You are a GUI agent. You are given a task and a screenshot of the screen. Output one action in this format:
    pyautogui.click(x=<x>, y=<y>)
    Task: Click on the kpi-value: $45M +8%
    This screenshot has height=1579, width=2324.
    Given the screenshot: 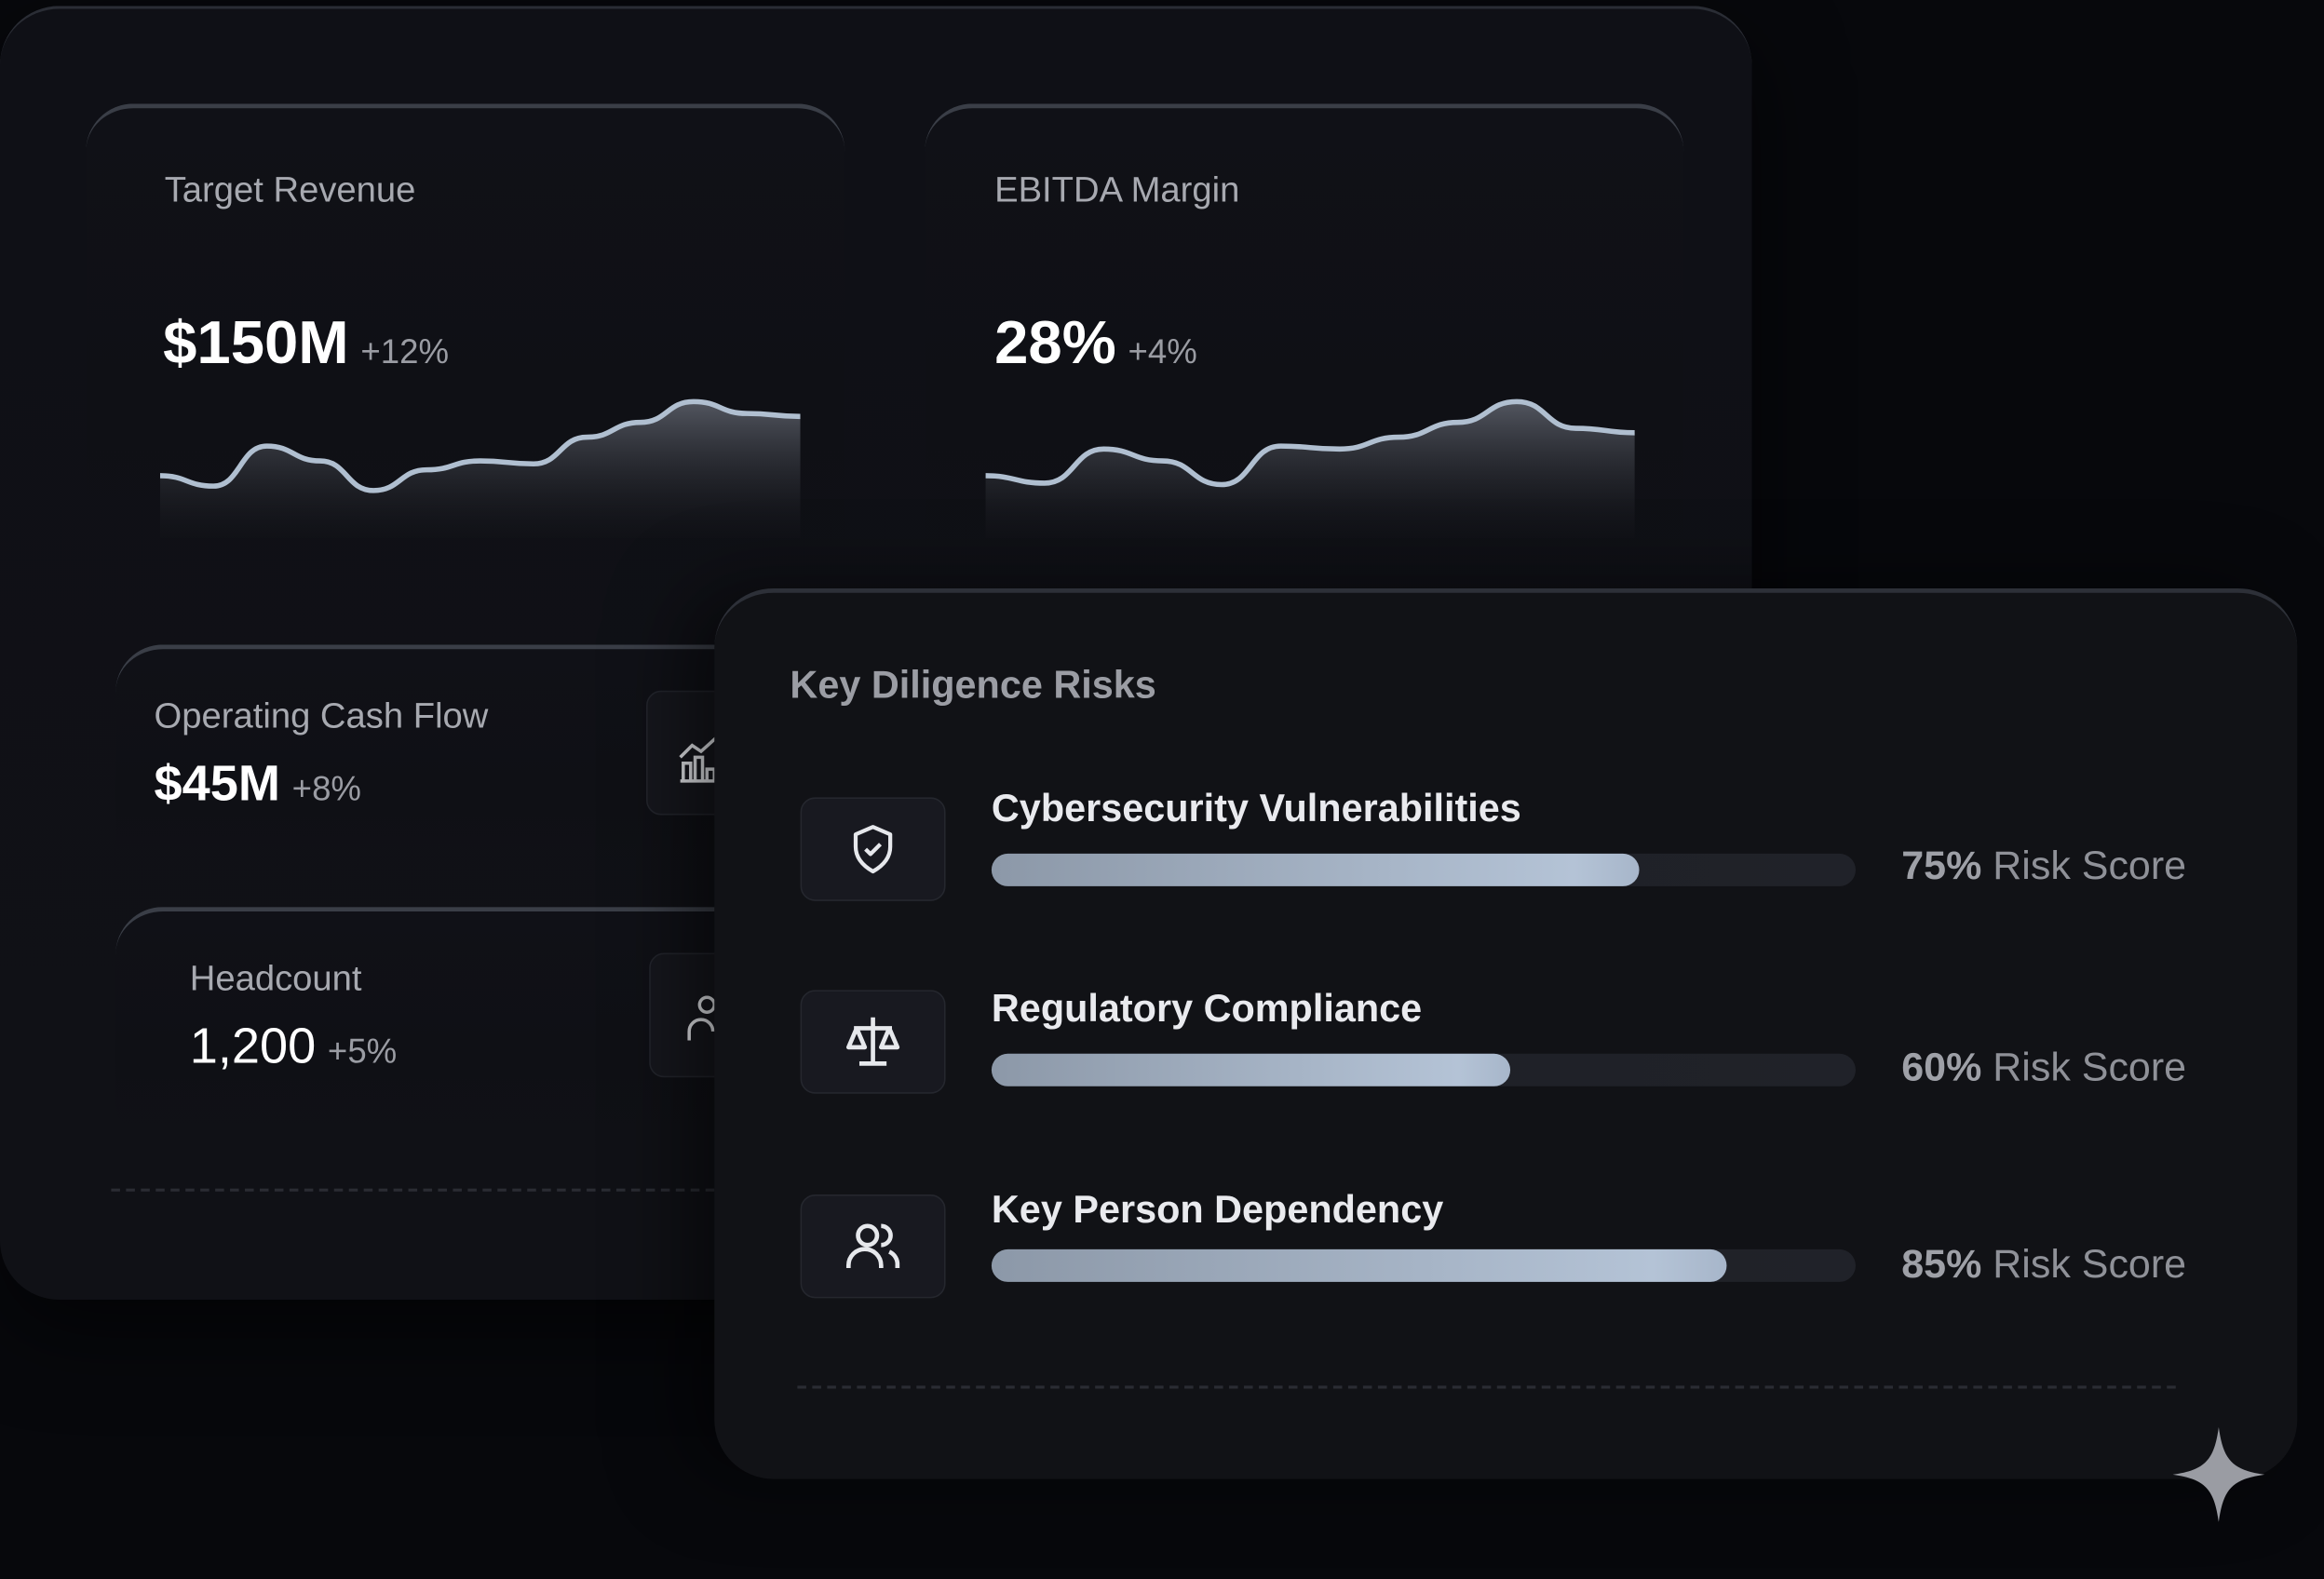 What is the action you would take?
    pyautogui.click(x=258, y=785)
    